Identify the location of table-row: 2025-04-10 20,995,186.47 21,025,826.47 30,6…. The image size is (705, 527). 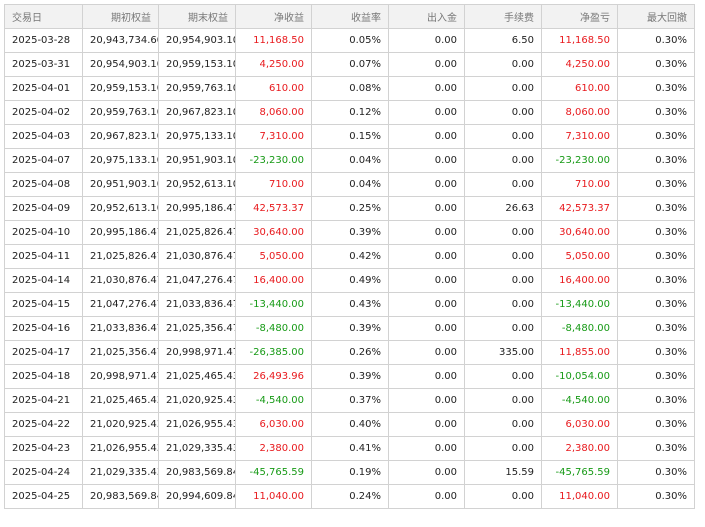
(349, 232).